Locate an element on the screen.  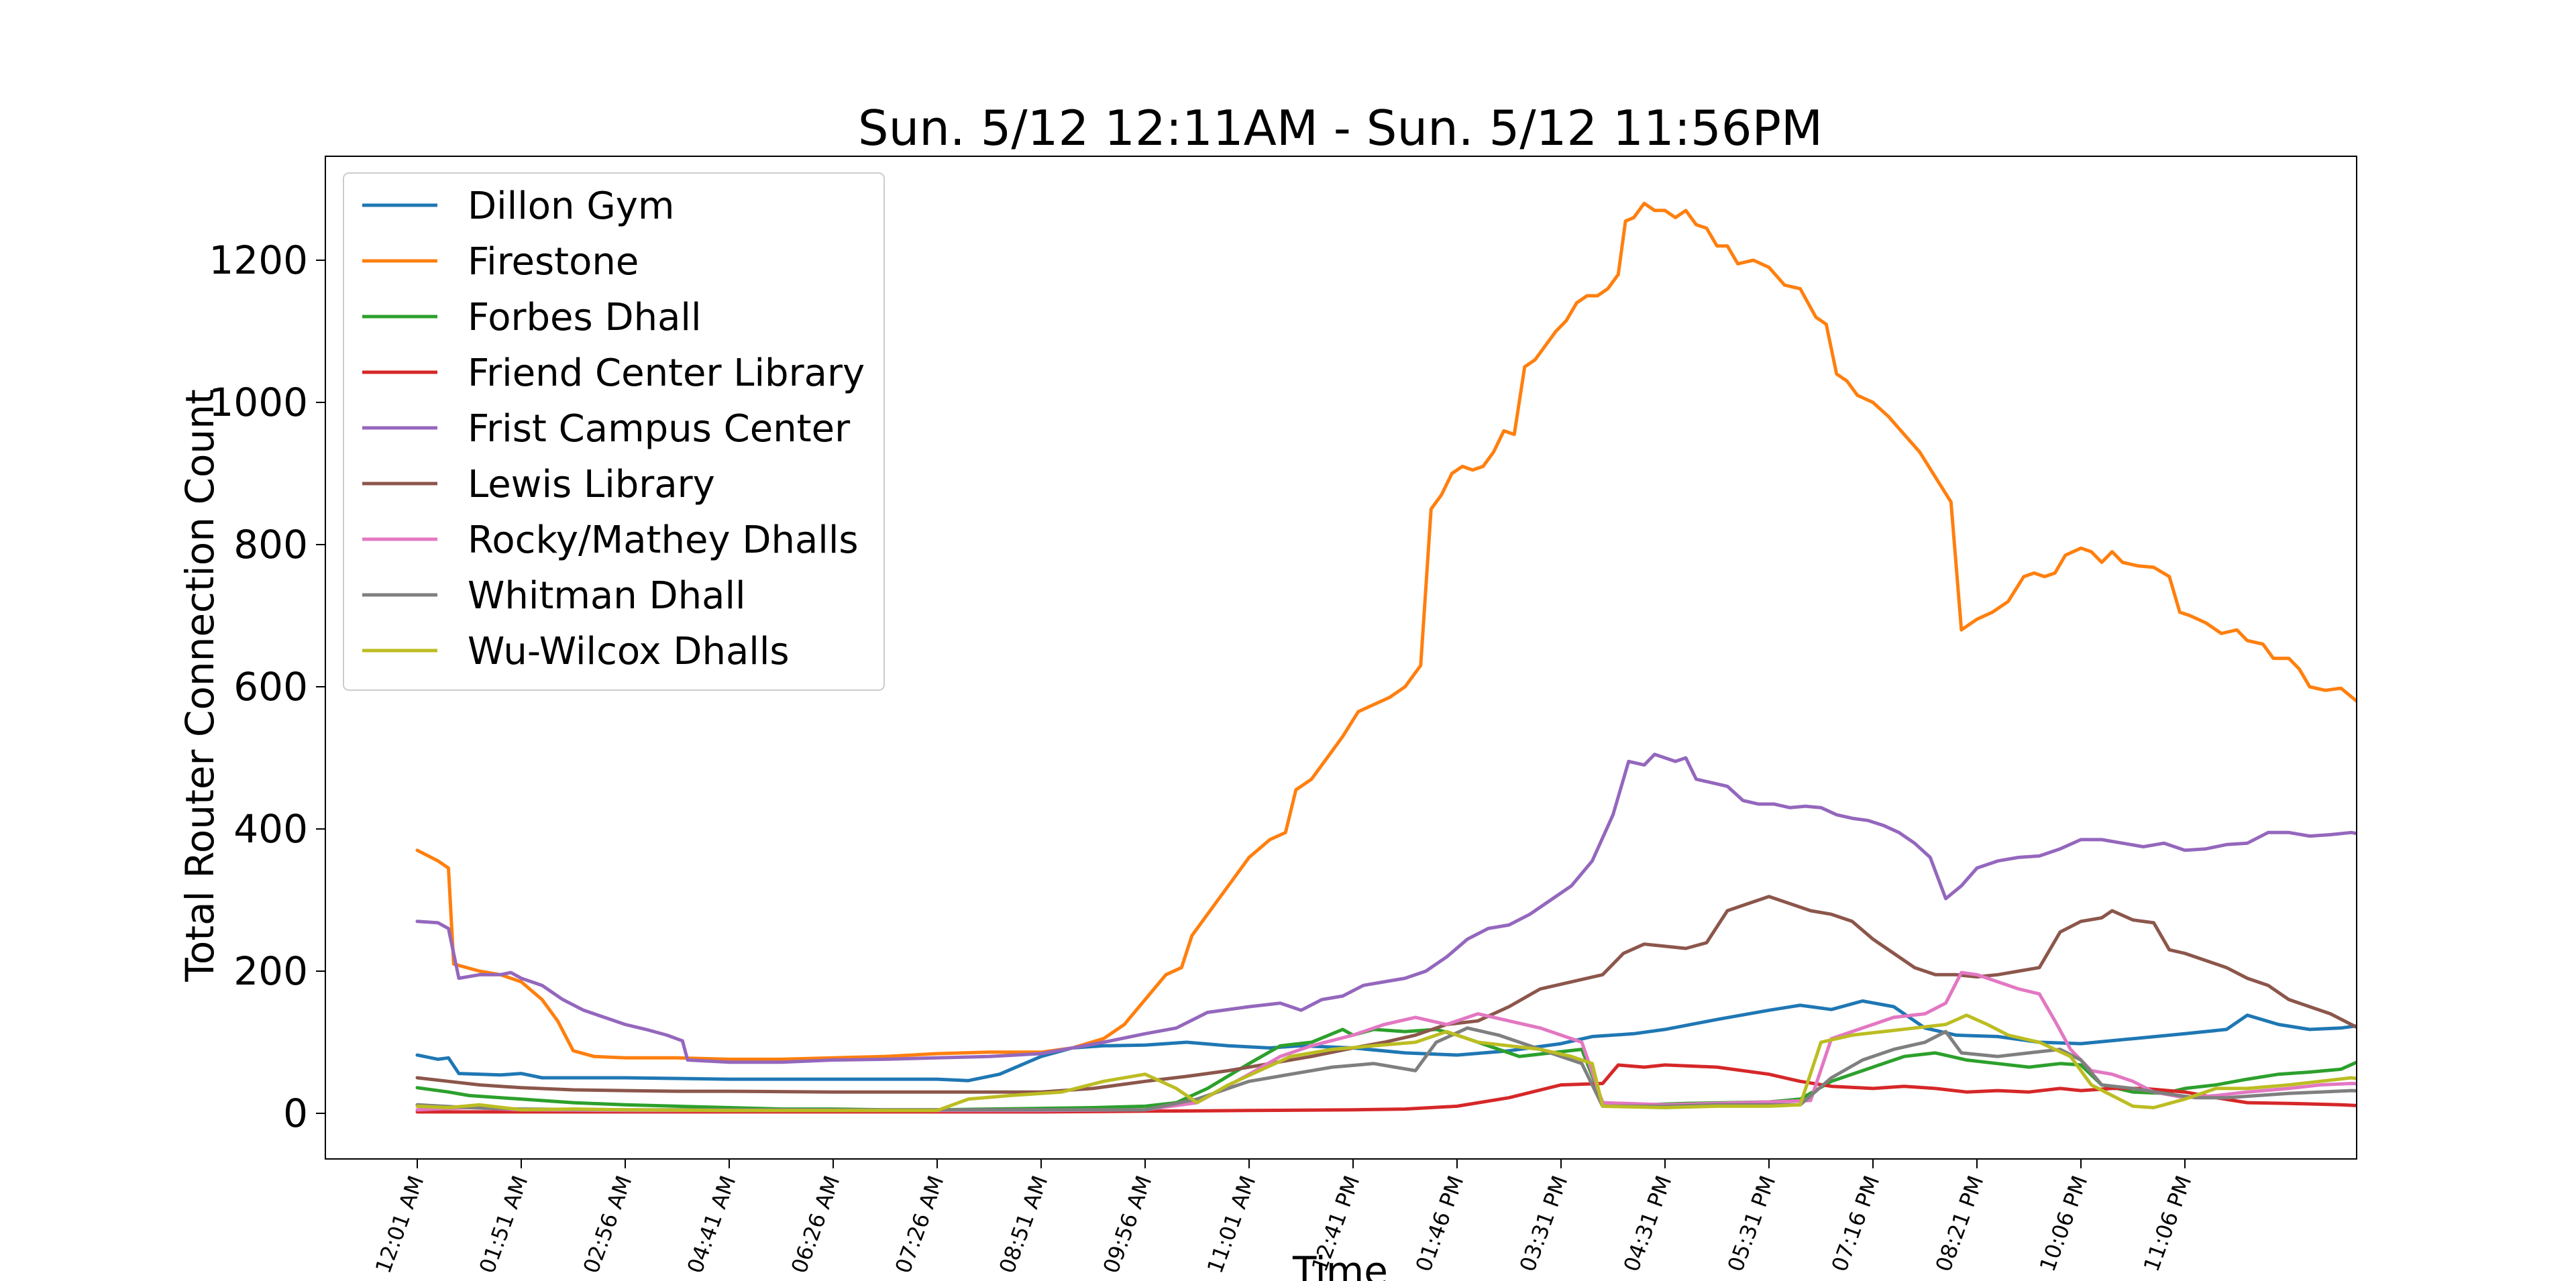
y-tick-label: 600 is located at coordinates (270, 687).